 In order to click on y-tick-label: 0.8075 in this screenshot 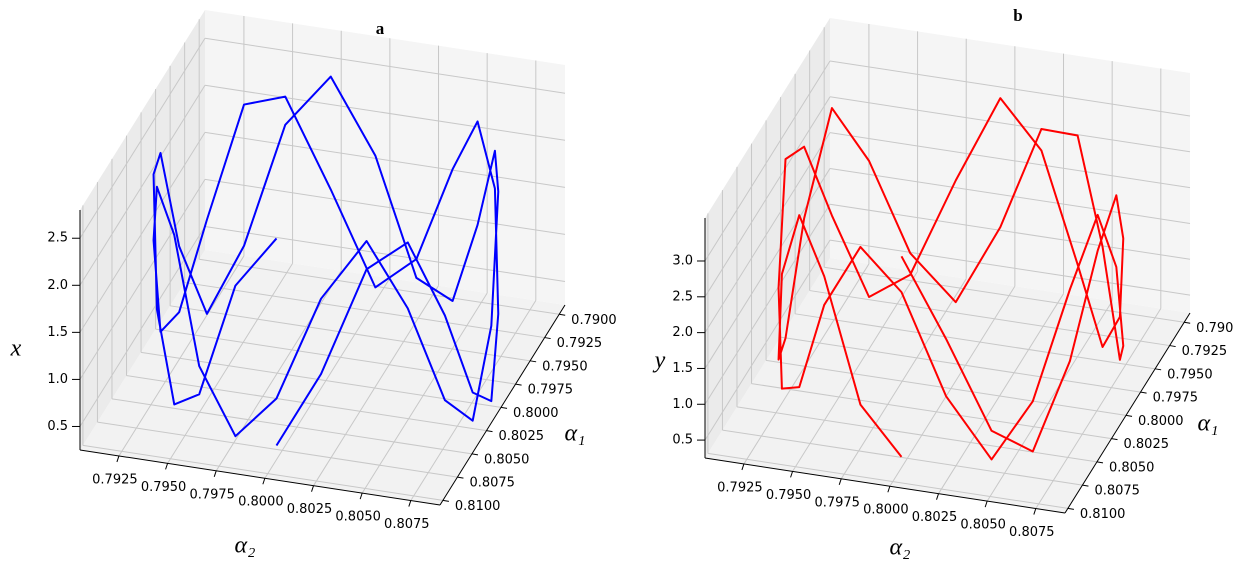, I will do `click(1032, 532)`.